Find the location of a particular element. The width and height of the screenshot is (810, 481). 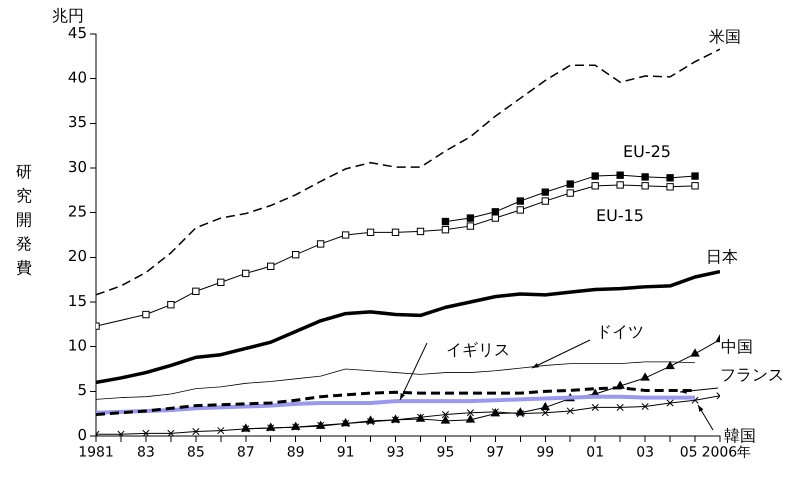

series-label: EU-25 is located at coordinates (647, 152).